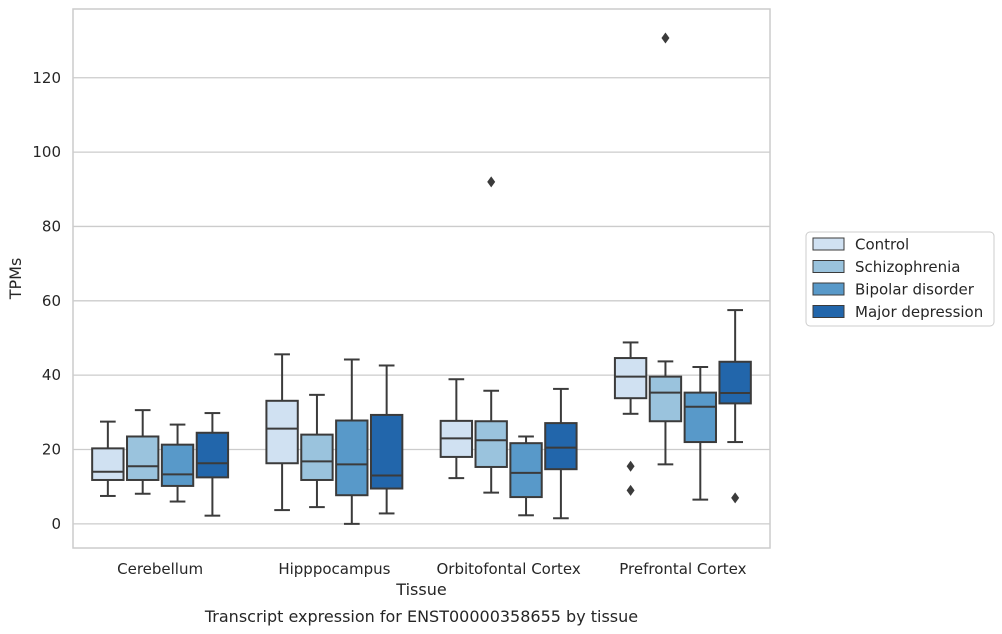 The height and width of the screenshot is (634, 1002). I want to click on x-tick-label: Orbitofontal Cortex, so click(509, 569).